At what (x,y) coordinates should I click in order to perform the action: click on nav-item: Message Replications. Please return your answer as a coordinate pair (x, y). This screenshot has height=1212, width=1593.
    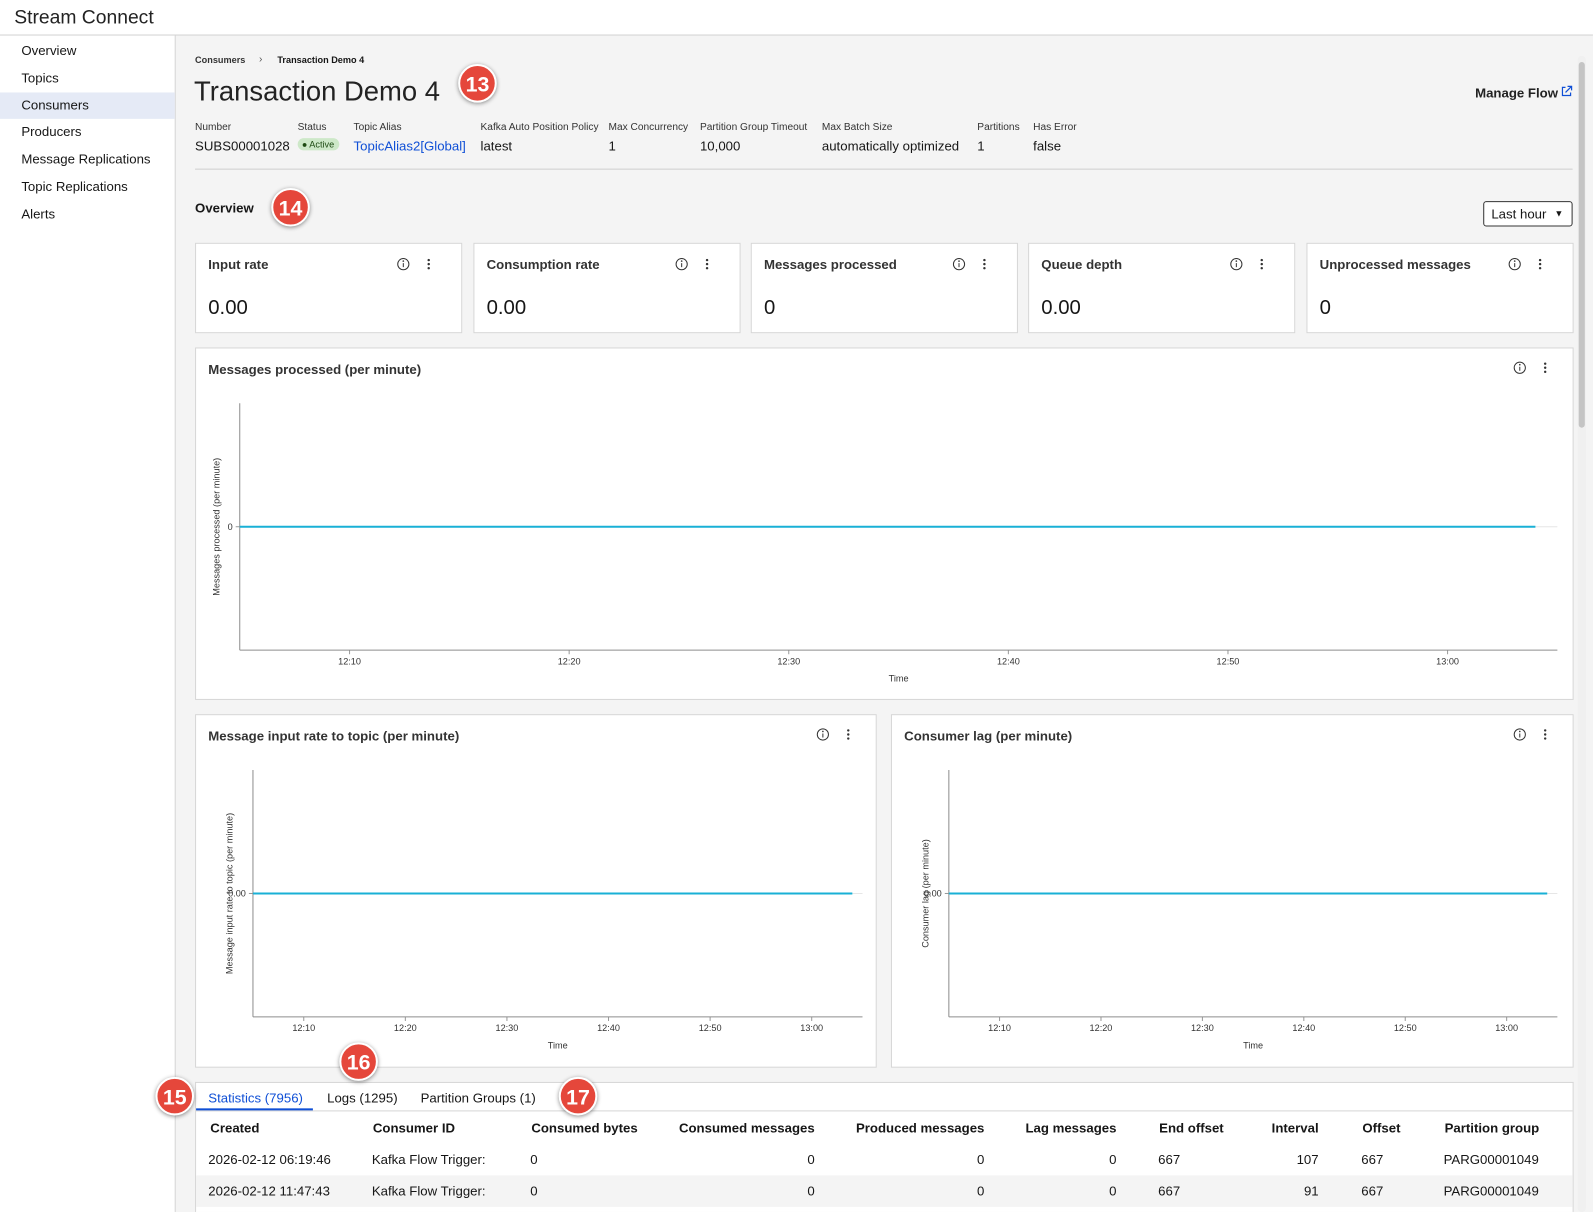
    Looking at the image, I should click on (86, 159).